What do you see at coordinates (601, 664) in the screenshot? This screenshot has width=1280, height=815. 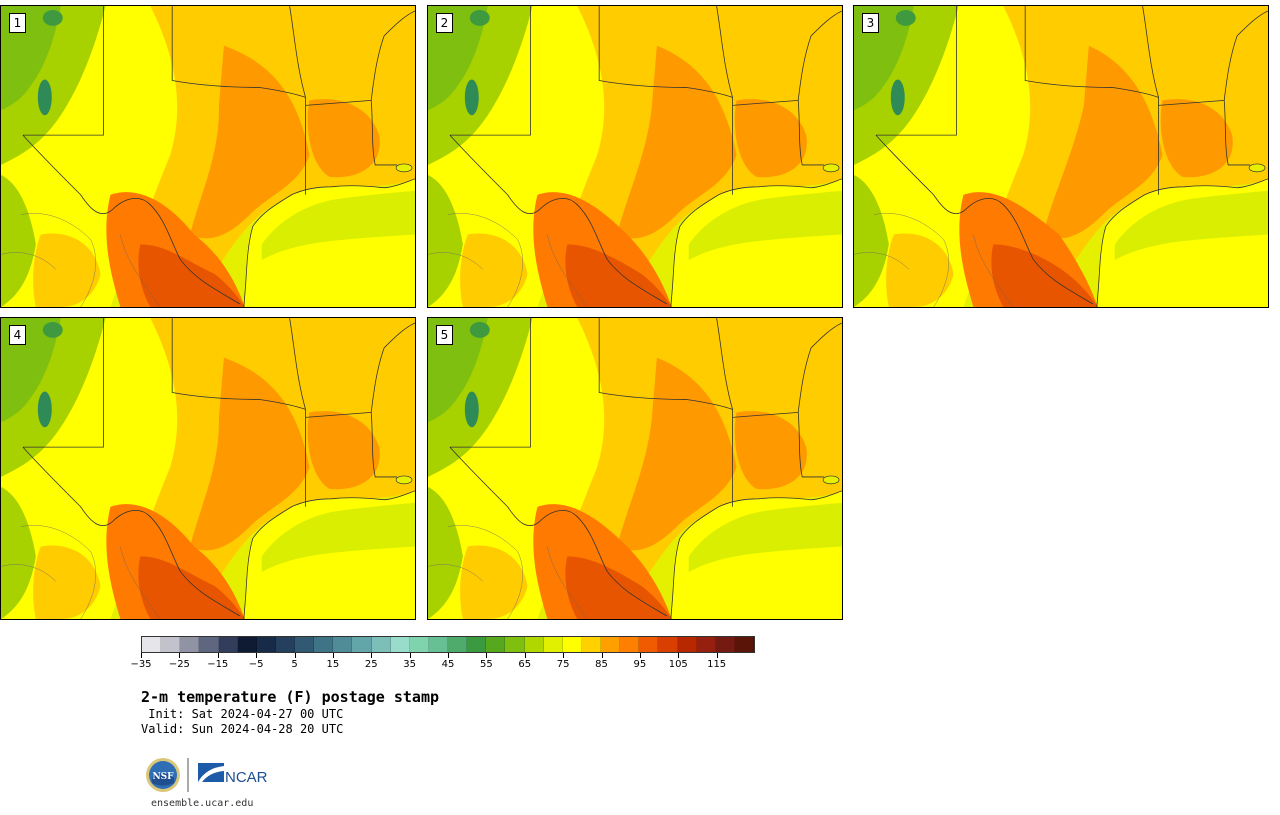 I see `colorbar-tick-label: 85` at bounding box center [601, 664].